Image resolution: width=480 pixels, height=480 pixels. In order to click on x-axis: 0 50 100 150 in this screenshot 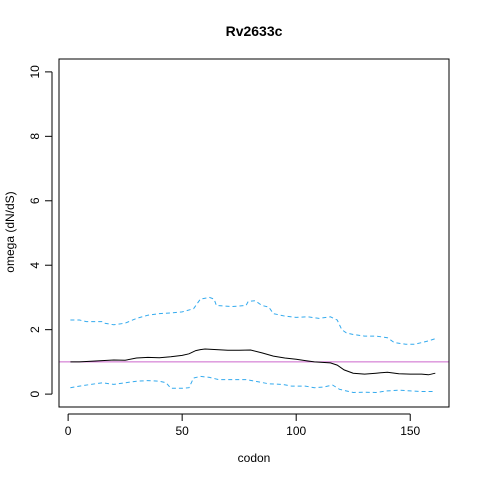, I will do `click(243, 425)`.